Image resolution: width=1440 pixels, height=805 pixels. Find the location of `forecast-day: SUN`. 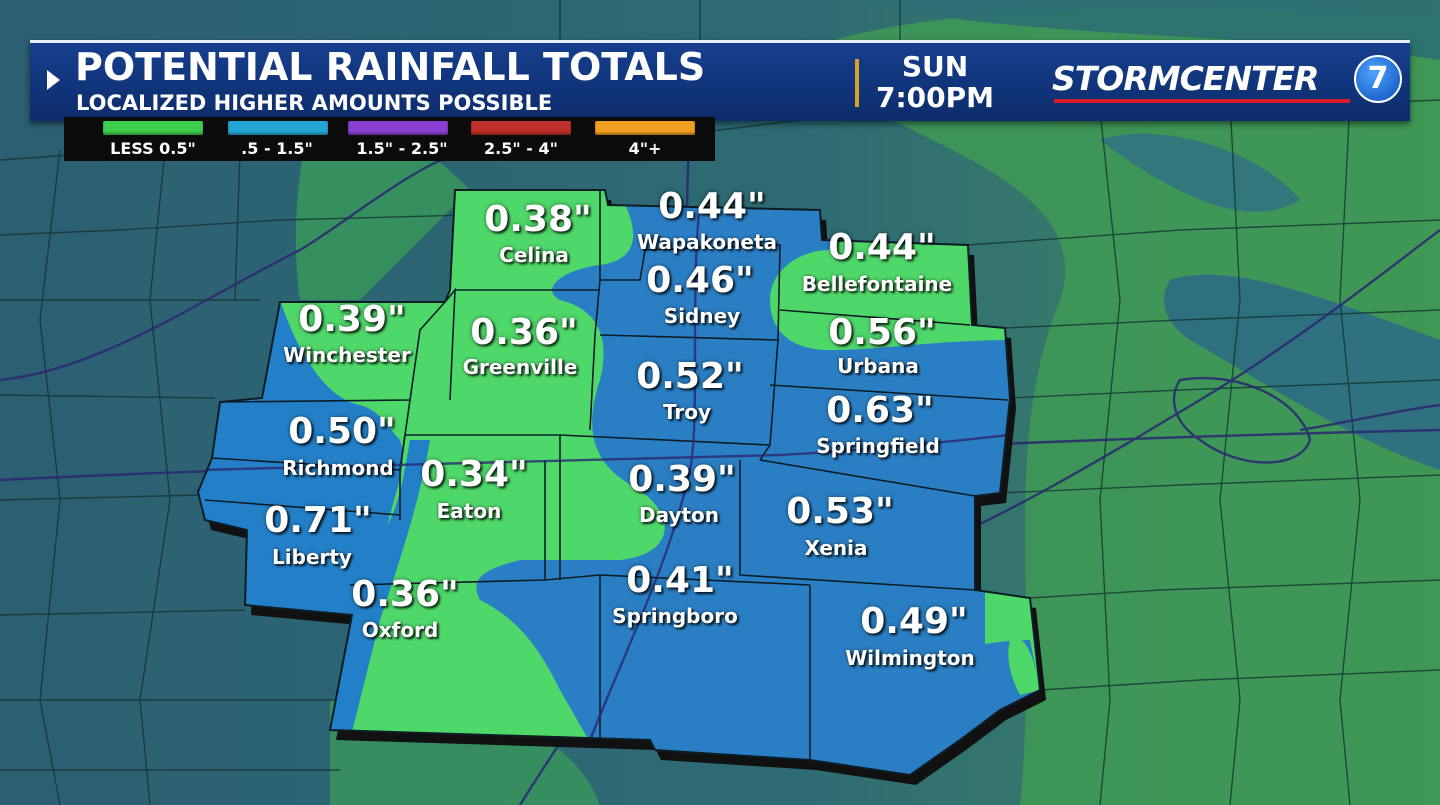

forecast-day: SUN is located at coordinates (935, 66).